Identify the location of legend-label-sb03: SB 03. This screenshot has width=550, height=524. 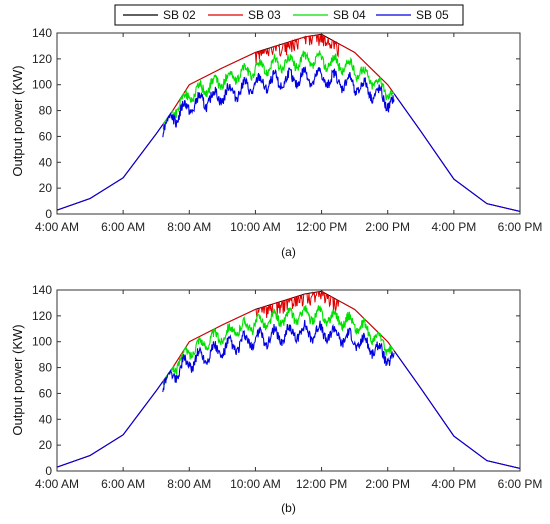
(264, 15).